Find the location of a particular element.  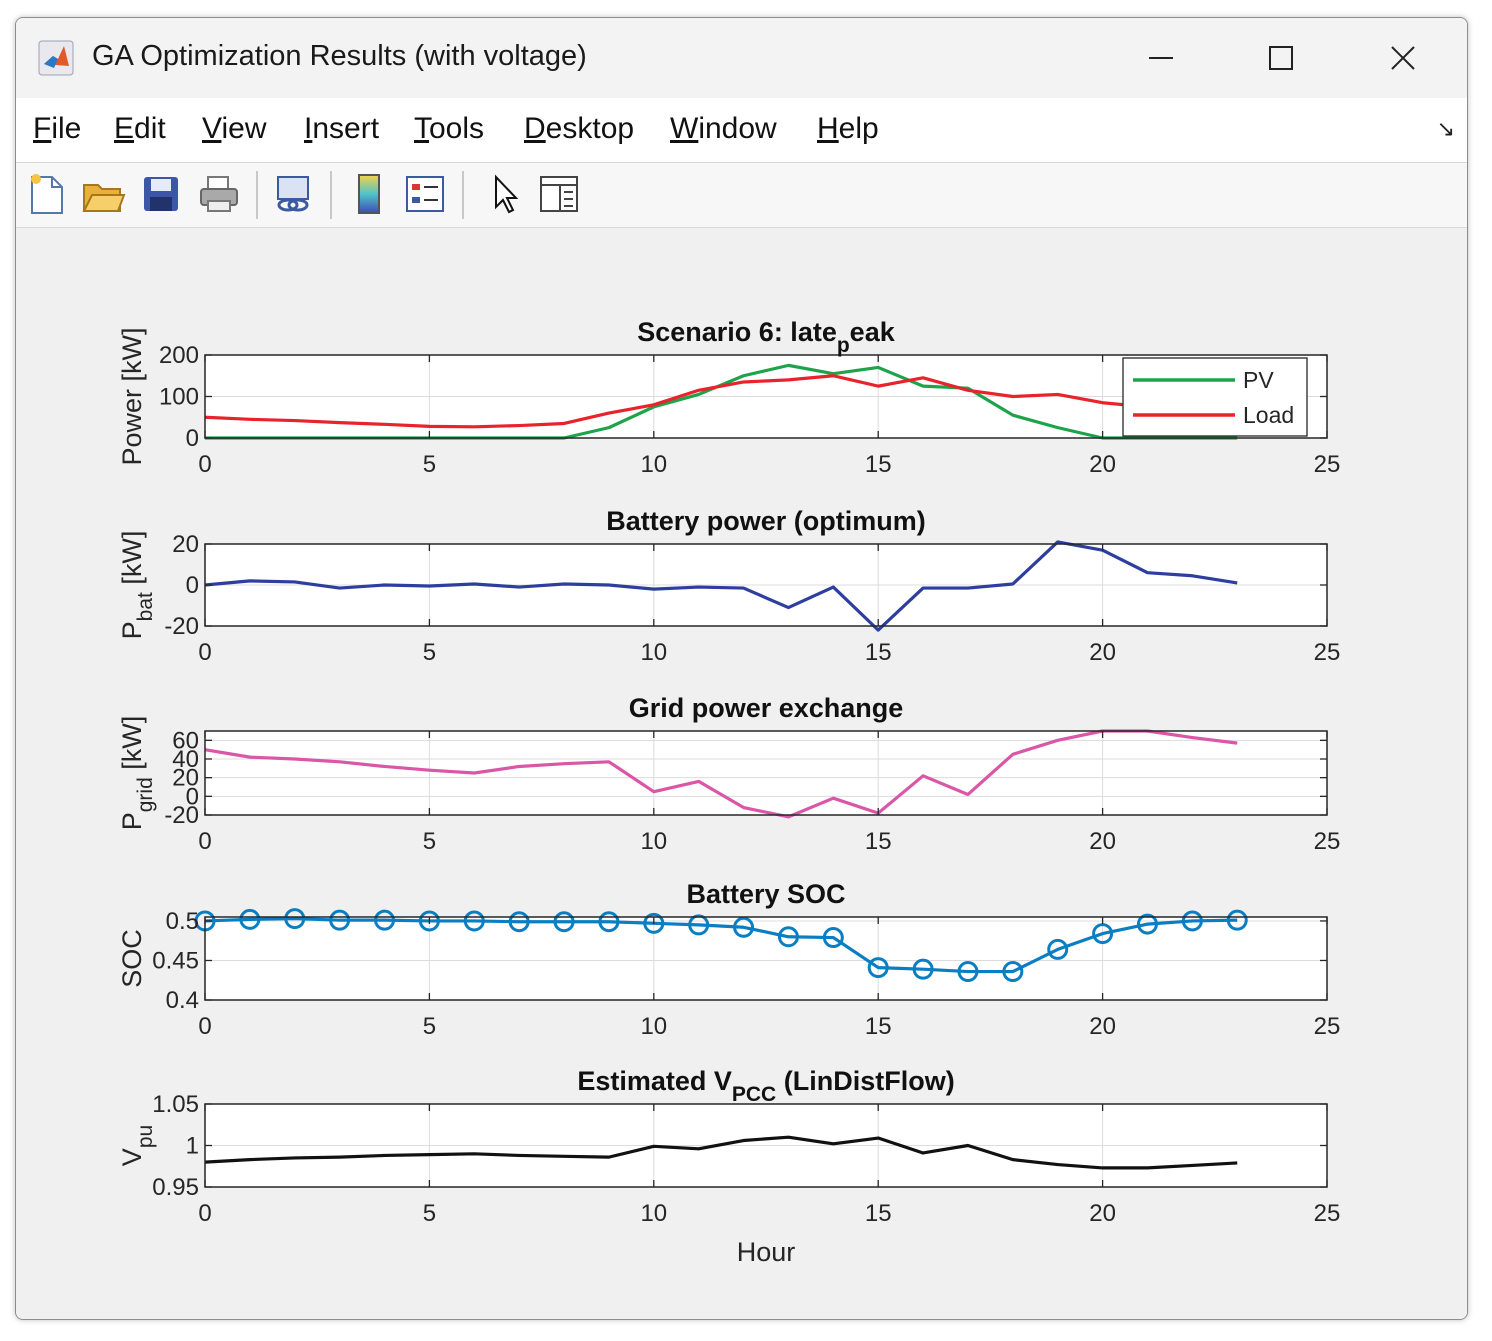

axes-background is located at coordinates (766, 773).